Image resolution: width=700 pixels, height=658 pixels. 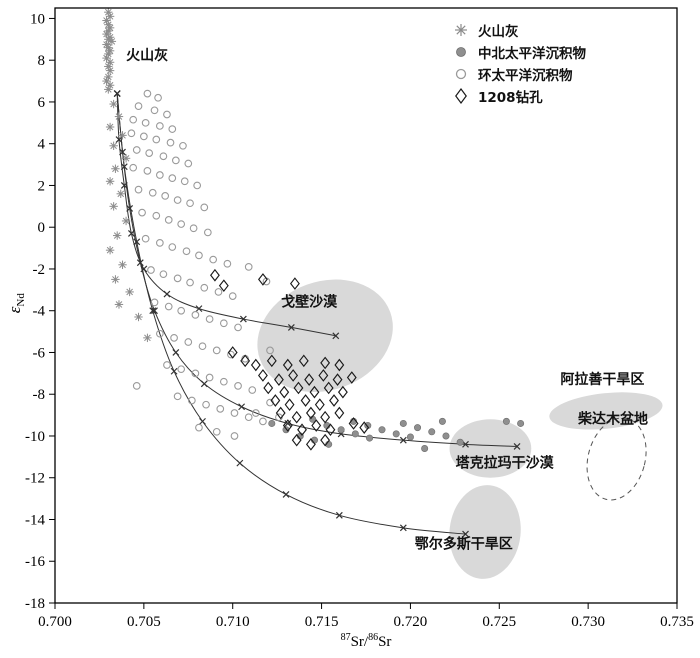 What do you see at coordinates (127, 175) in the screenshot?
I see `series-volcanic-ash` at bounding box center [127, 175].